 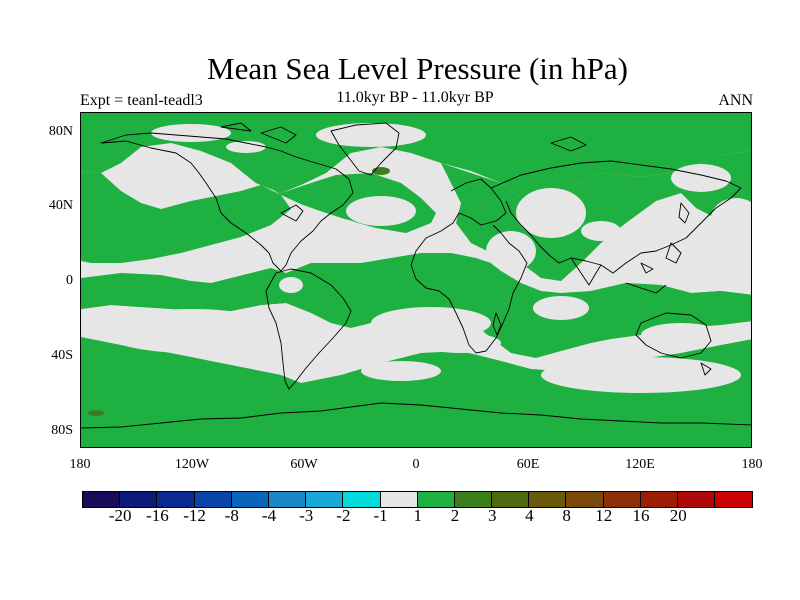 What do you see at coordinates (640, 464) in the screenshot?
I see `lon-label-120e: 120E` at bounding box center [640, 464].